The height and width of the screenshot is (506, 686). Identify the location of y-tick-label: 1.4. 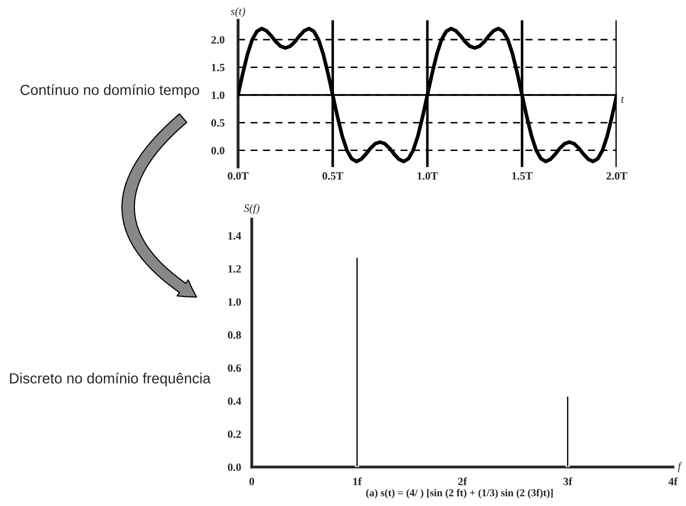
(235, 236).